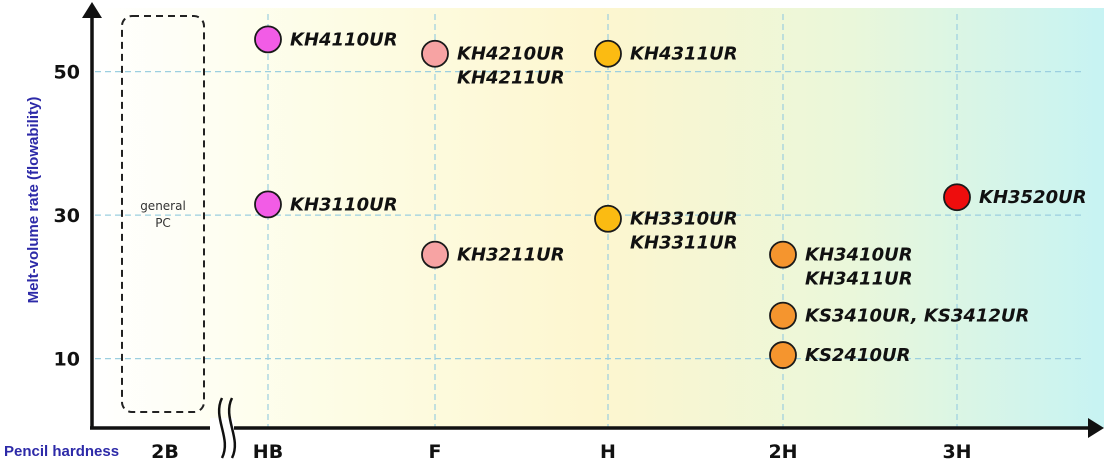 This screenshot has width=1107, height=474. Describe the element at coordinates (165, 452) in the screenshot. I see `x-tick-label-2b: 2B` at that location.